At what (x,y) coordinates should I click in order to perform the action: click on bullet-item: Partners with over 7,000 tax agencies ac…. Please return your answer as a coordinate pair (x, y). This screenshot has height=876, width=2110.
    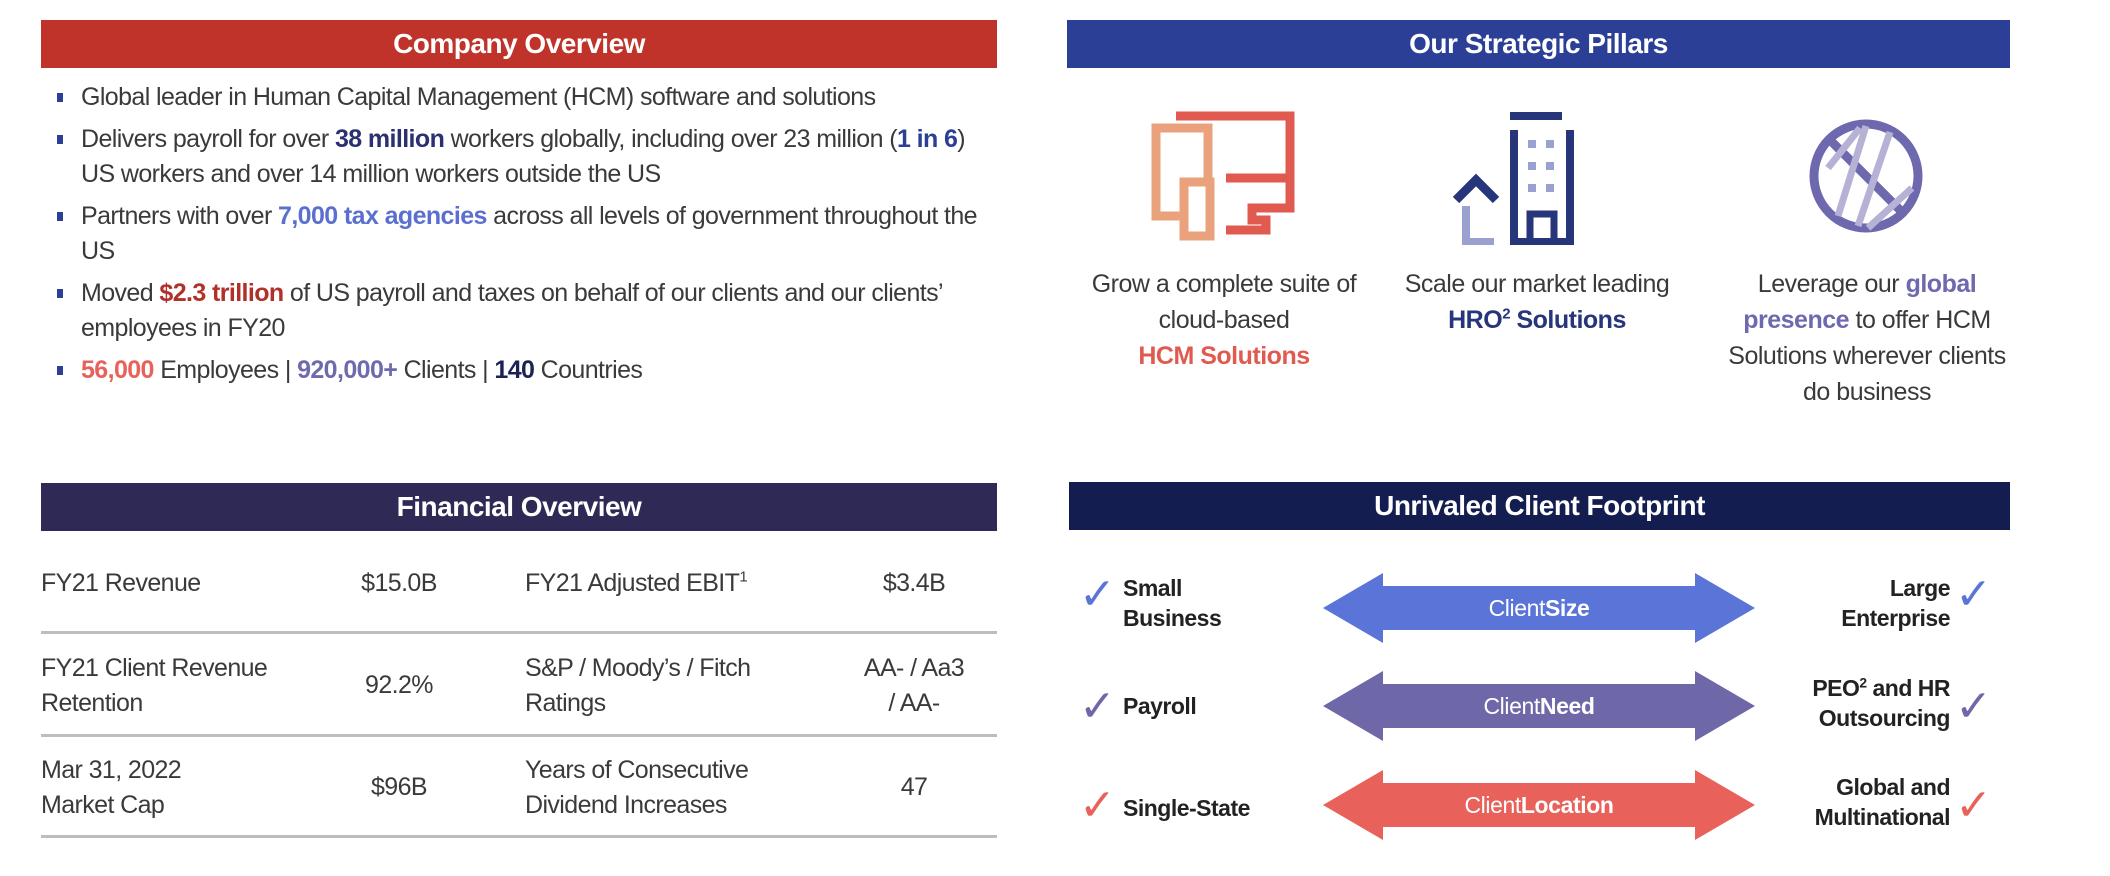
    Looking at the image, I should click on (527, 234).